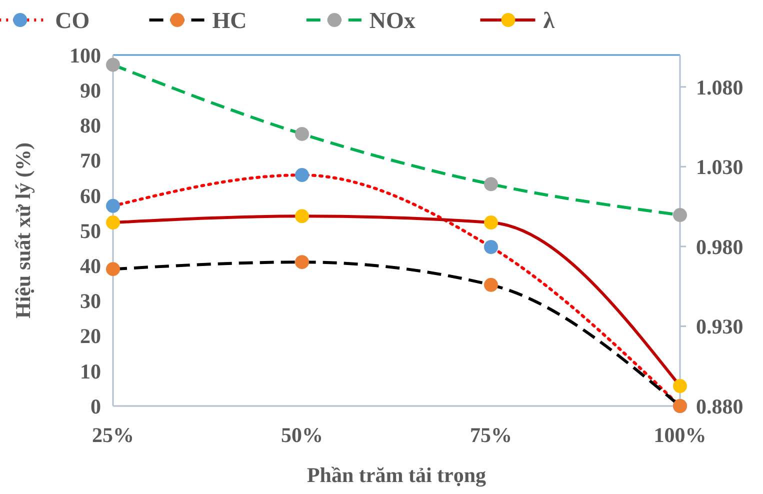  Describe the element at coordinates (90, 230) in the screenshot. I see `y-tick-label: 50` at that location.